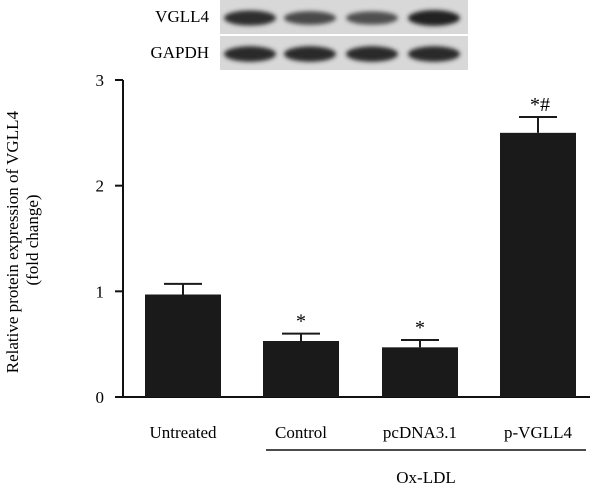  What do you see at coordinates (109, 239) in the screenshot?
I see `y-ticks: 0 1 2 3` at bounding box center [109, 239].